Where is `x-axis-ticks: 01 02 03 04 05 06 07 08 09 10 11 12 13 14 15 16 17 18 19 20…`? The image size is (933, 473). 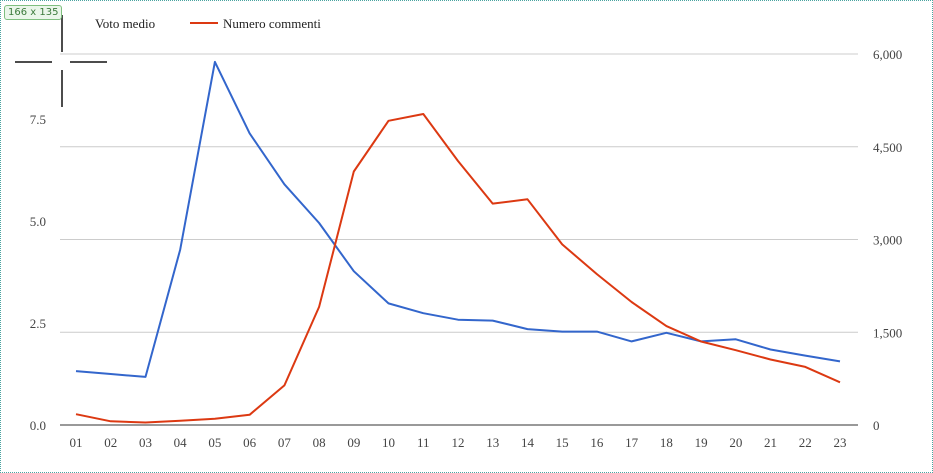
x-axis-ticks: 01 02 03 04 05 06 07 08 09 10 11 12 13 14 15 16 17 18 19 20… is located at coordinates (458, 442).